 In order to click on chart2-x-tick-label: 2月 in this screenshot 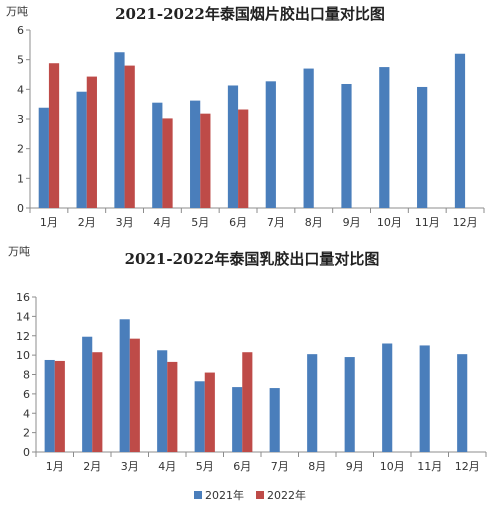, I will do `click(92, 466)`.